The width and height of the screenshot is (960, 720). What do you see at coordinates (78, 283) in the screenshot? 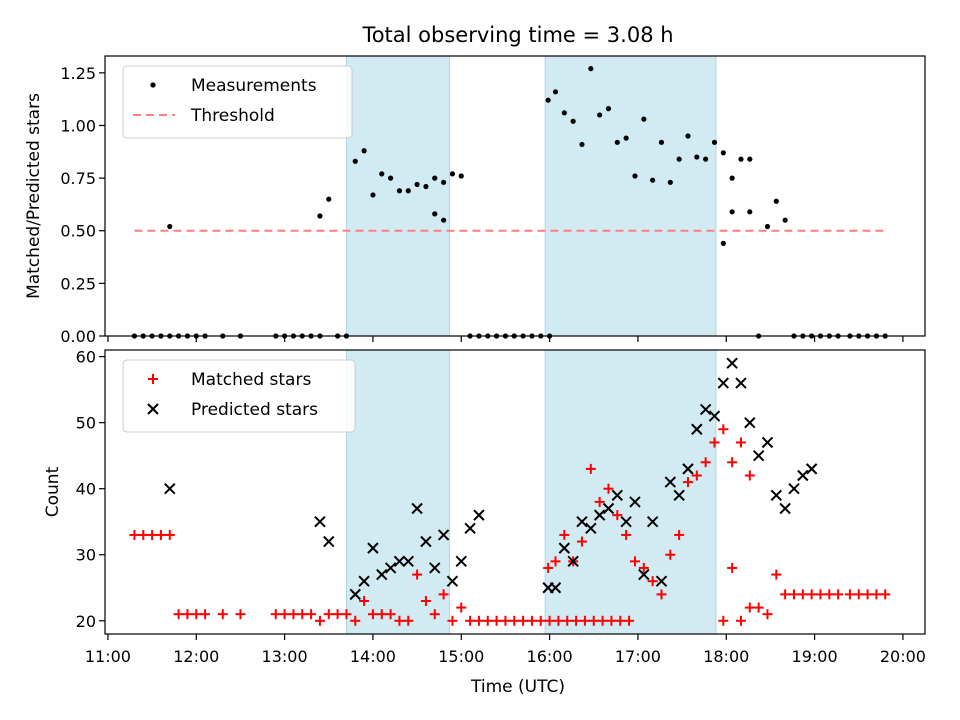
I see `y-tick-label: 0.25` at bounding box center [78, 283].